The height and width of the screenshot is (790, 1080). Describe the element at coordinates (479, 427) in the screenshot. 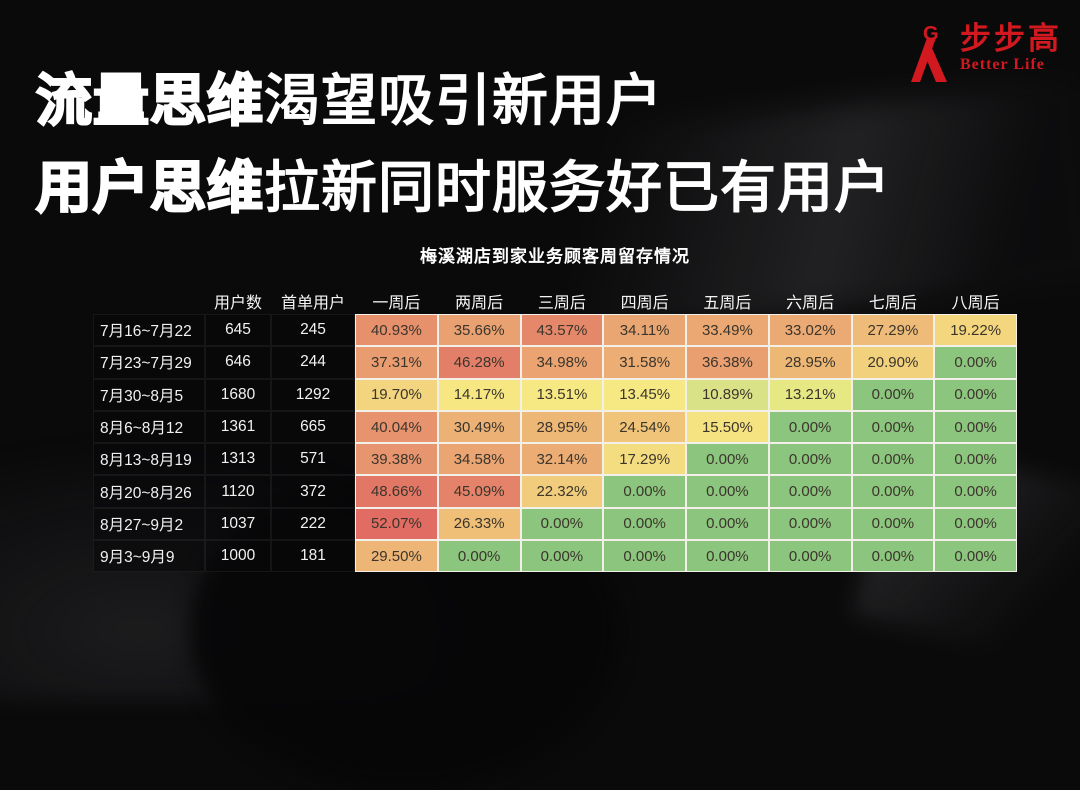

I see `retention-cell: 30.49%` at that location.